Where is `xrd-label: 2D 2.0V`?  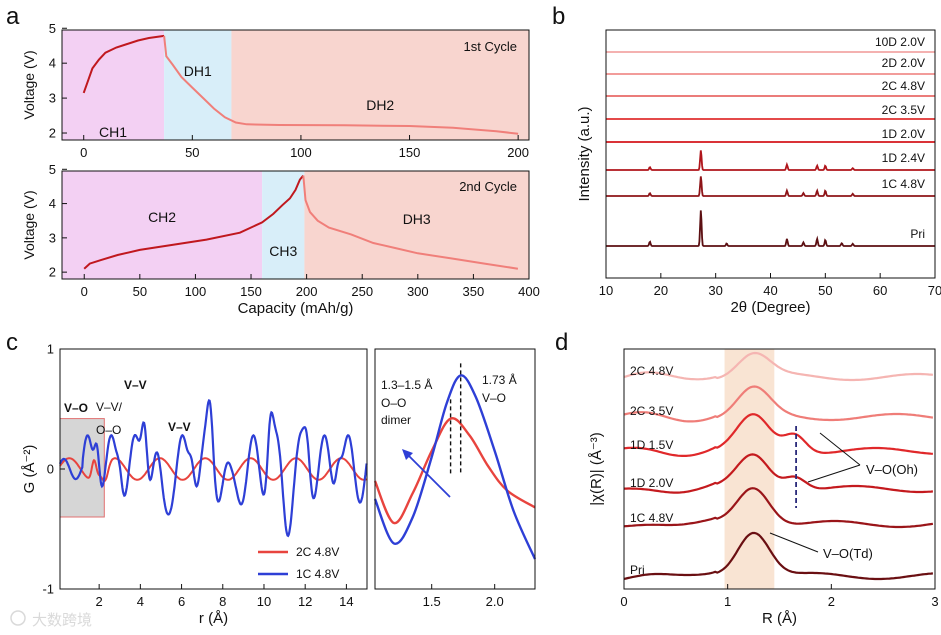 xrd-label: 2D 2.0V is located at coordinates (903, 63).